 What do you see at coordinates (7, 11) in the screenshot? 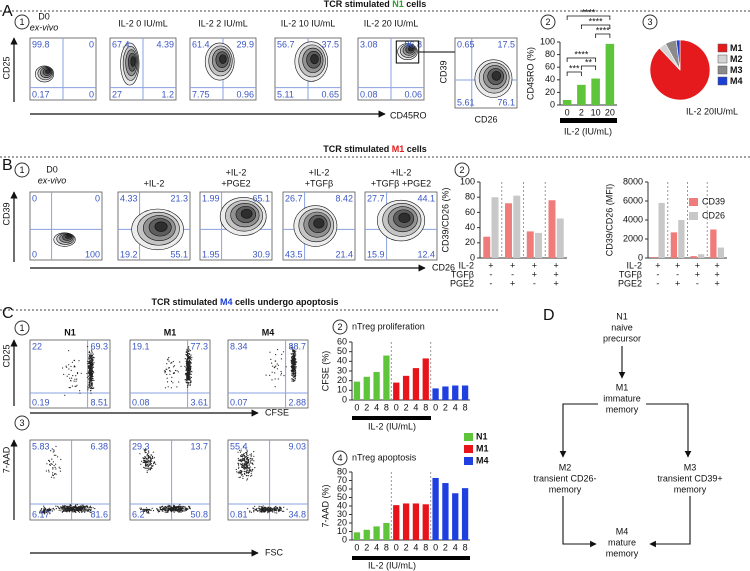
I see `panel-letter: A` at bounding box center [7, 11].